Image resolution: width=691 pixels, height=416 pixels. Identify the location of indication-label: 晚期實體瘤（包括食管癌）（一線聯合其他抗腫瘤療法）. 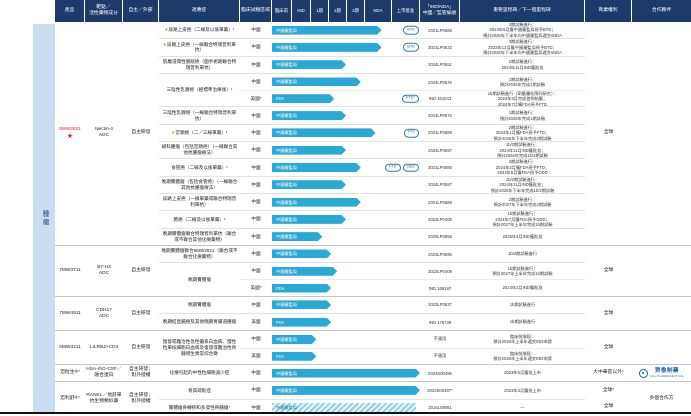
(199, 184).